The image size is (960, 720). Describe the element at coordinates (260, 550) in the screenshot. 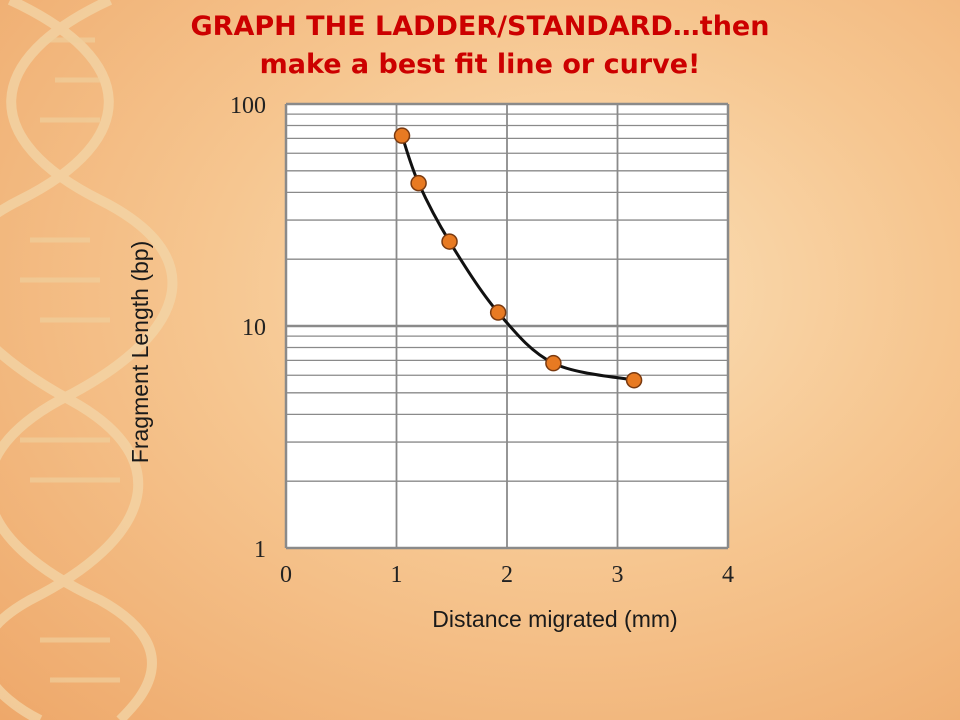

I see `y-tick-label: 1` at that location.